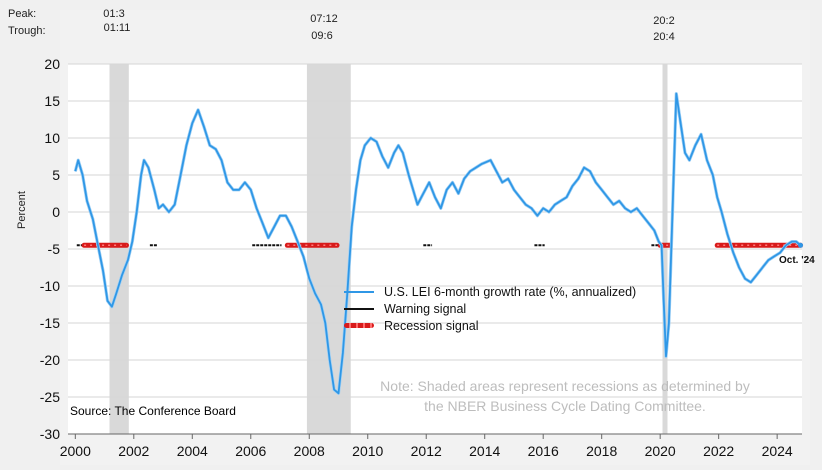 Image resolution: width=822 pixels, height=470 pixels. What do you see at coordinates (52, 138) in the screenshot?
I see `y-tick-label-10: 10` at bounding box center [52, 138].